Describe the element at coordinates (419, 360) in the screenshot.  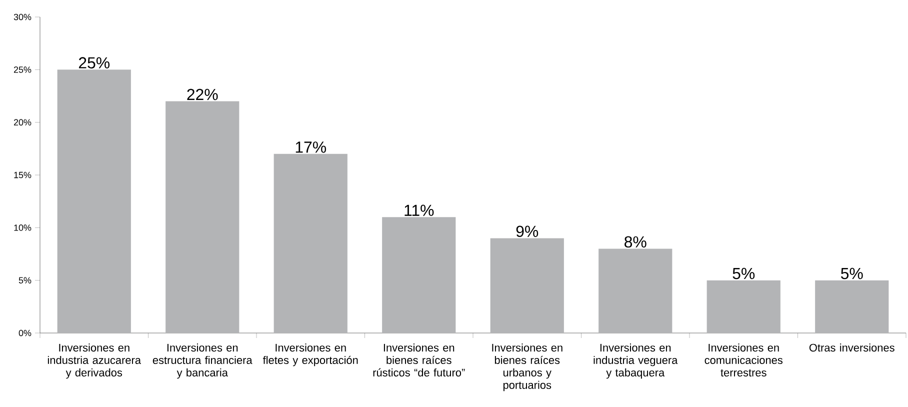
I see `x-tick-label: Inversiones en bienes raíces rústicos “de futuro”` at that location.